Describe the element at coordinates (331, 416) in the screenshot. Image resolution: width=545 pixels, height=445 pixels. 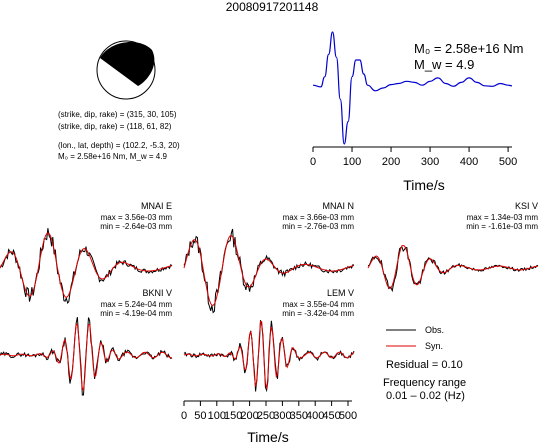
I see `waveform-tick-label: 450` at that location.